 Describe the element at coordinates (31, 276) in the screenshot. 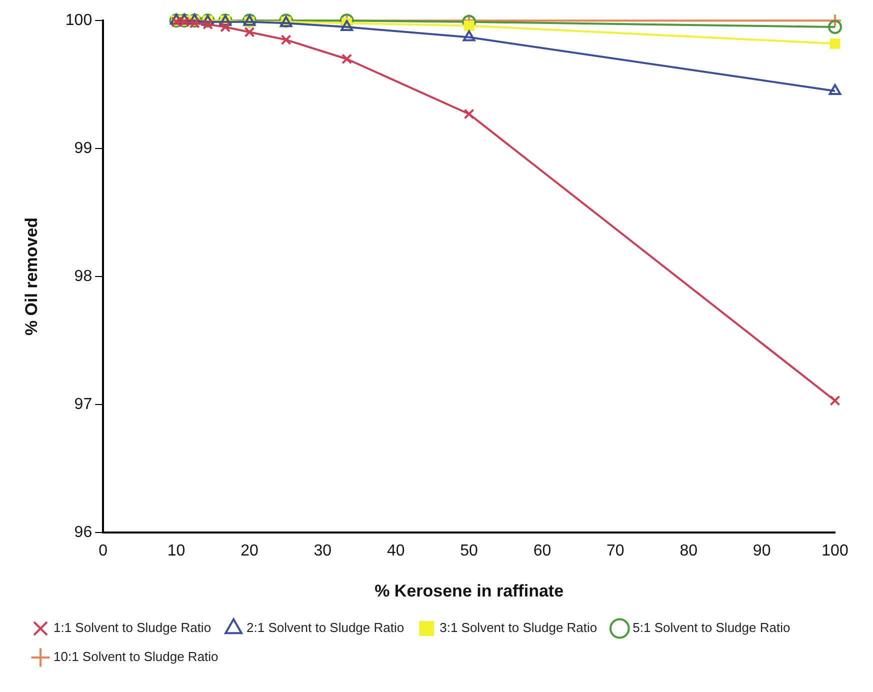

I see `y-axis-title: % Oil removed` at that location.